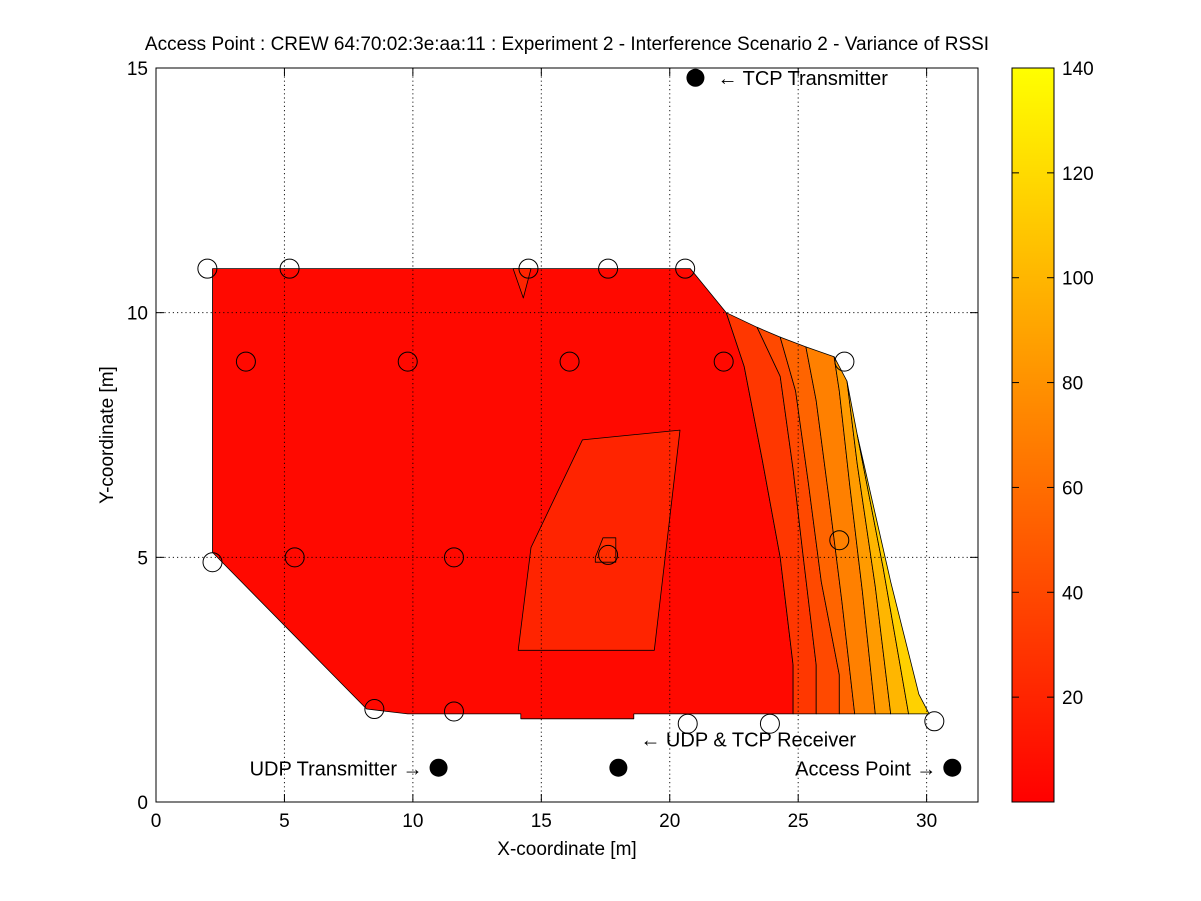 The width and height of the screenshot is (1201, 901). Describe the element at coordinates (566, 849) in the screenshot. I see `x-axis-label: X-coordinate [m]` at that location.